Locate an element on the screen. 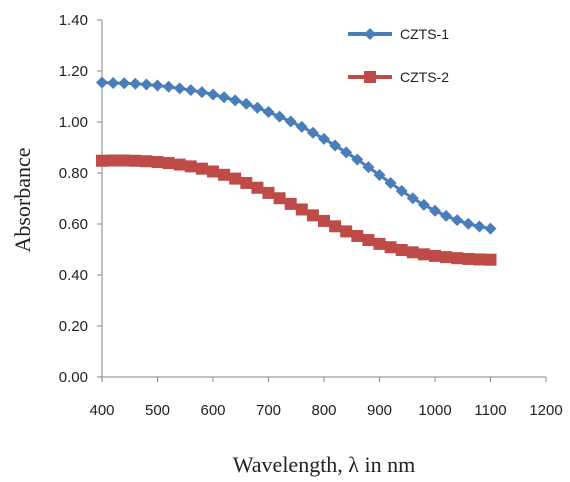 This screenshot has width=570, height=482. x-tick-label: 700 is located at coordinates (268, 410).